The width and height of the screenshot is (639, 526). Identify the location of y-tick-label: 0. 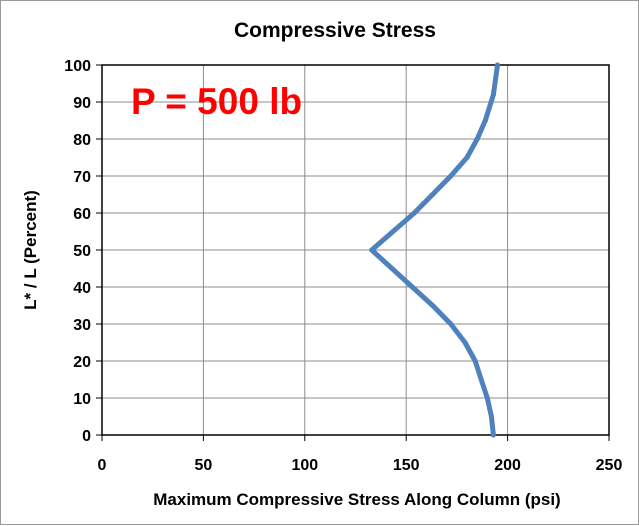
(86, 436).